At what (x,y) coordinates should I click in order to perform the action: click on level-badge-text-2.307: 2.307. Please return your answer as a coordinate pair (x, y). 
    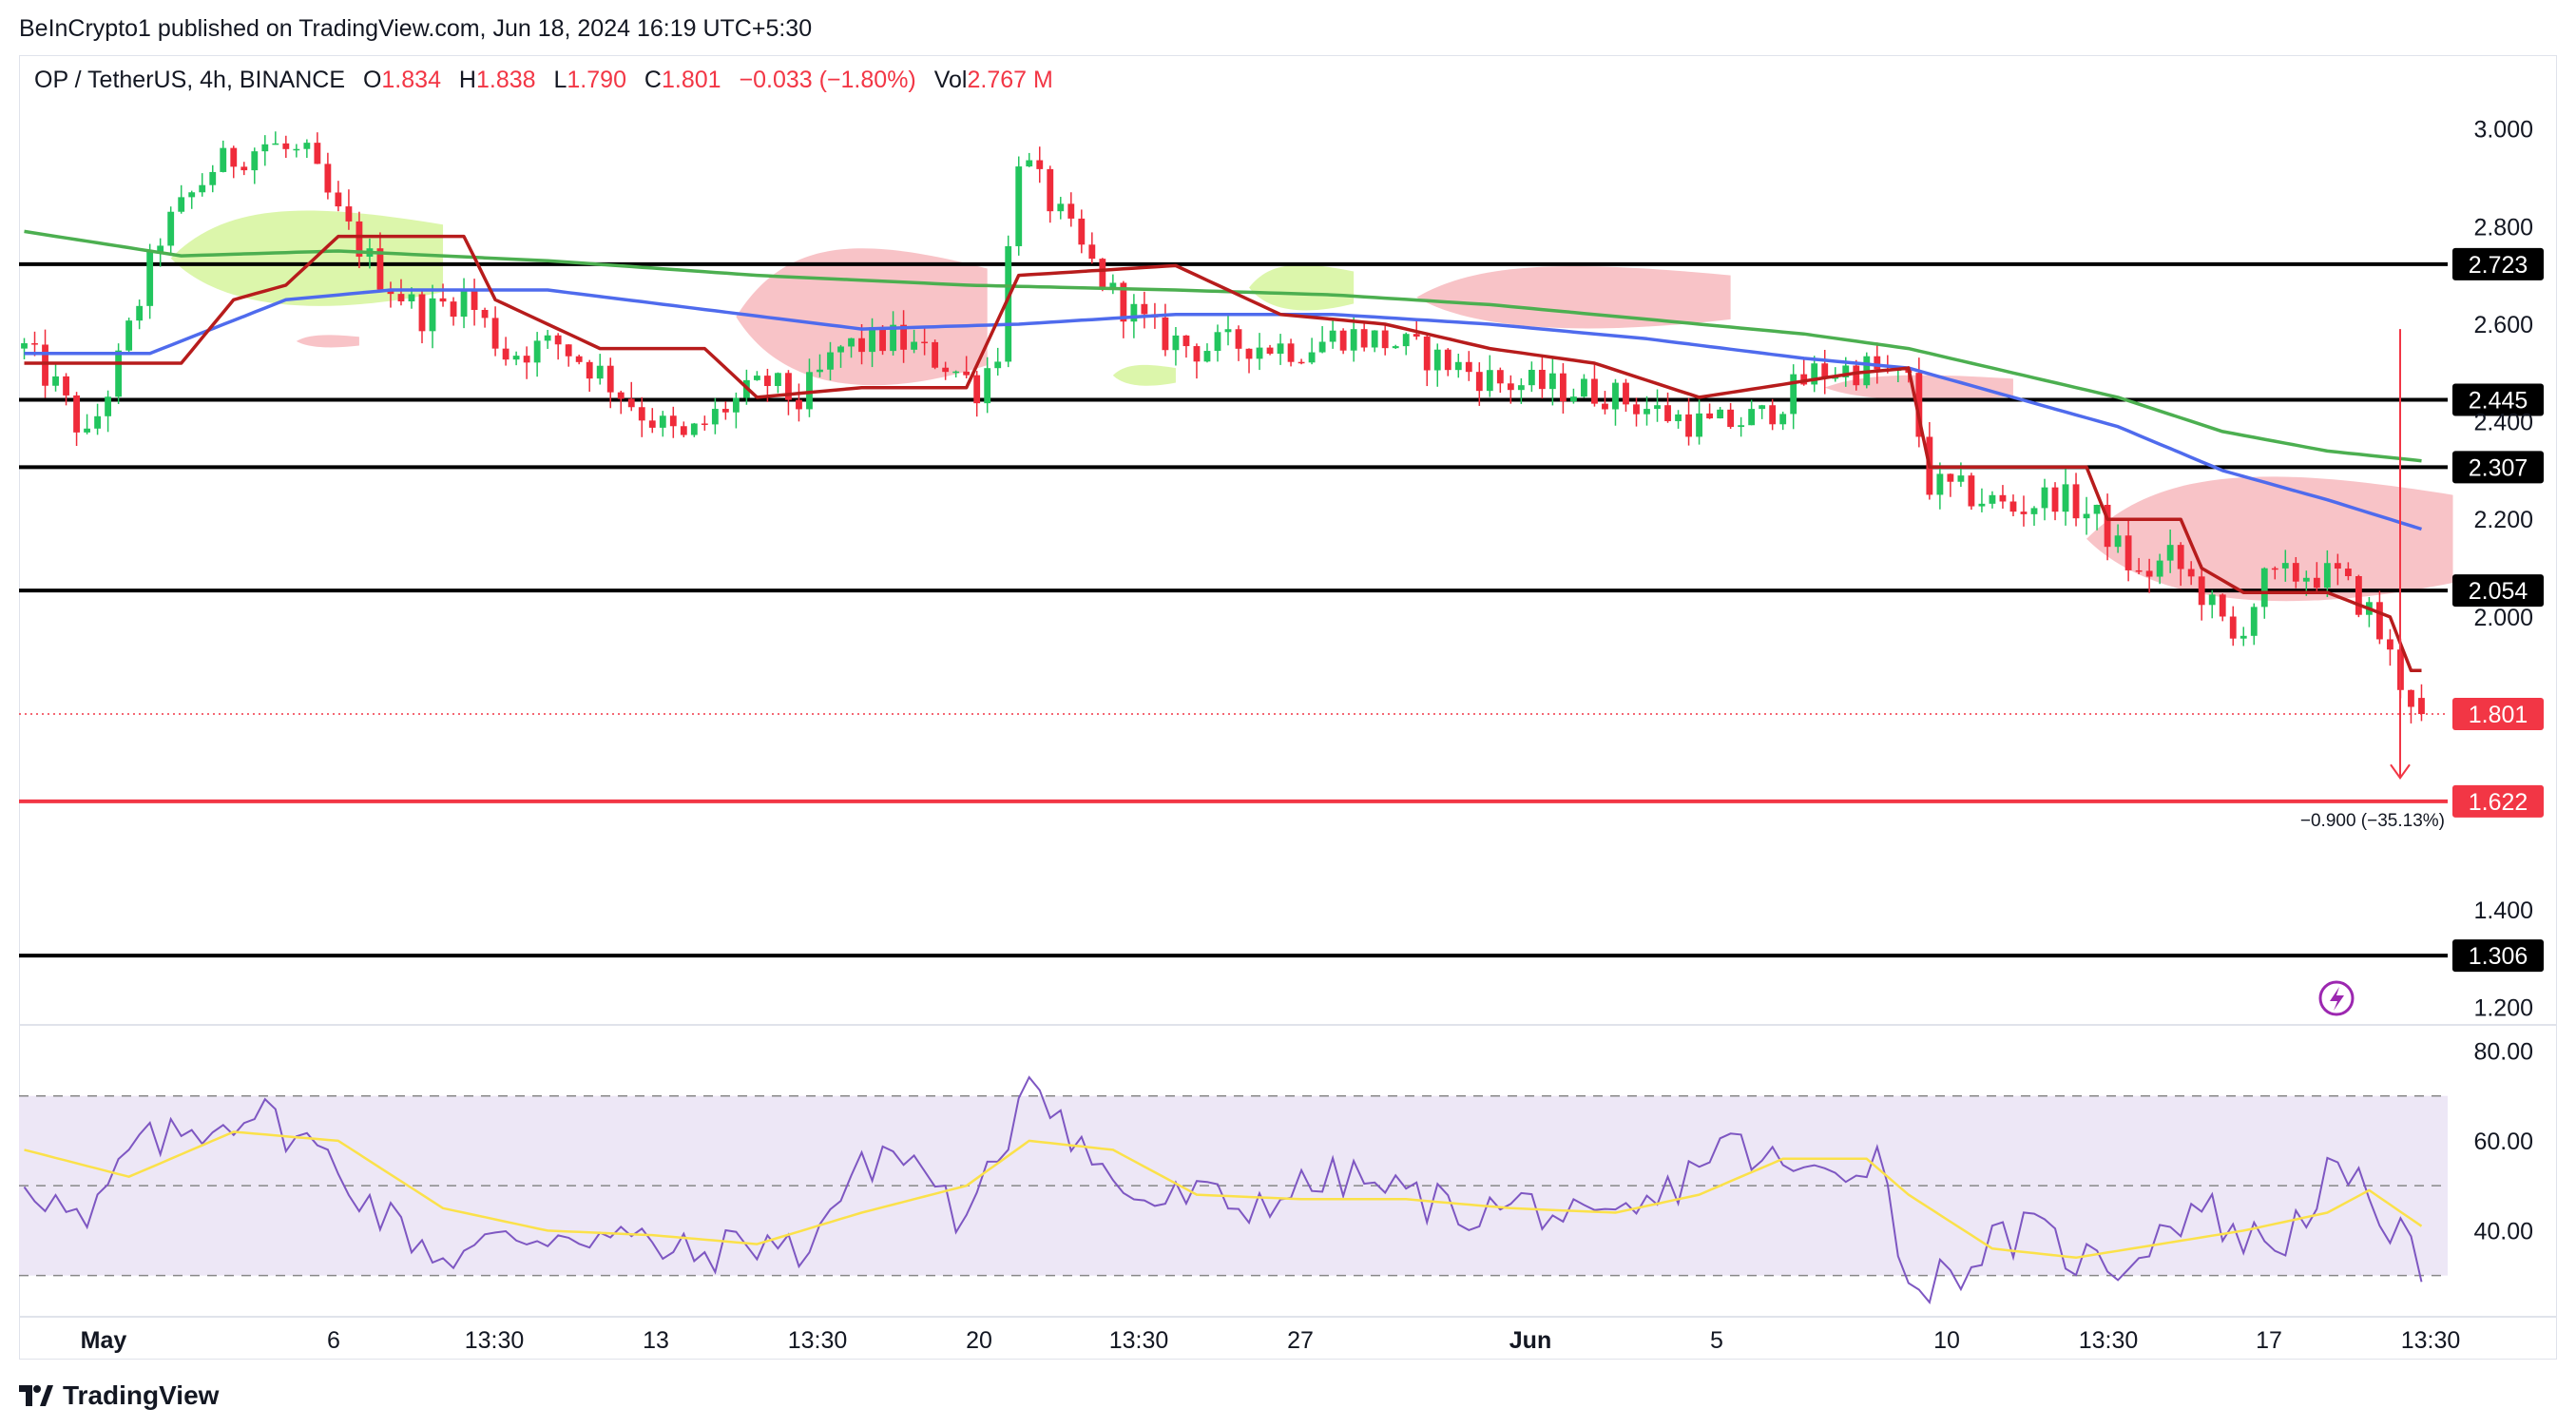
    Looking at the image, I should click on (2498, 467).